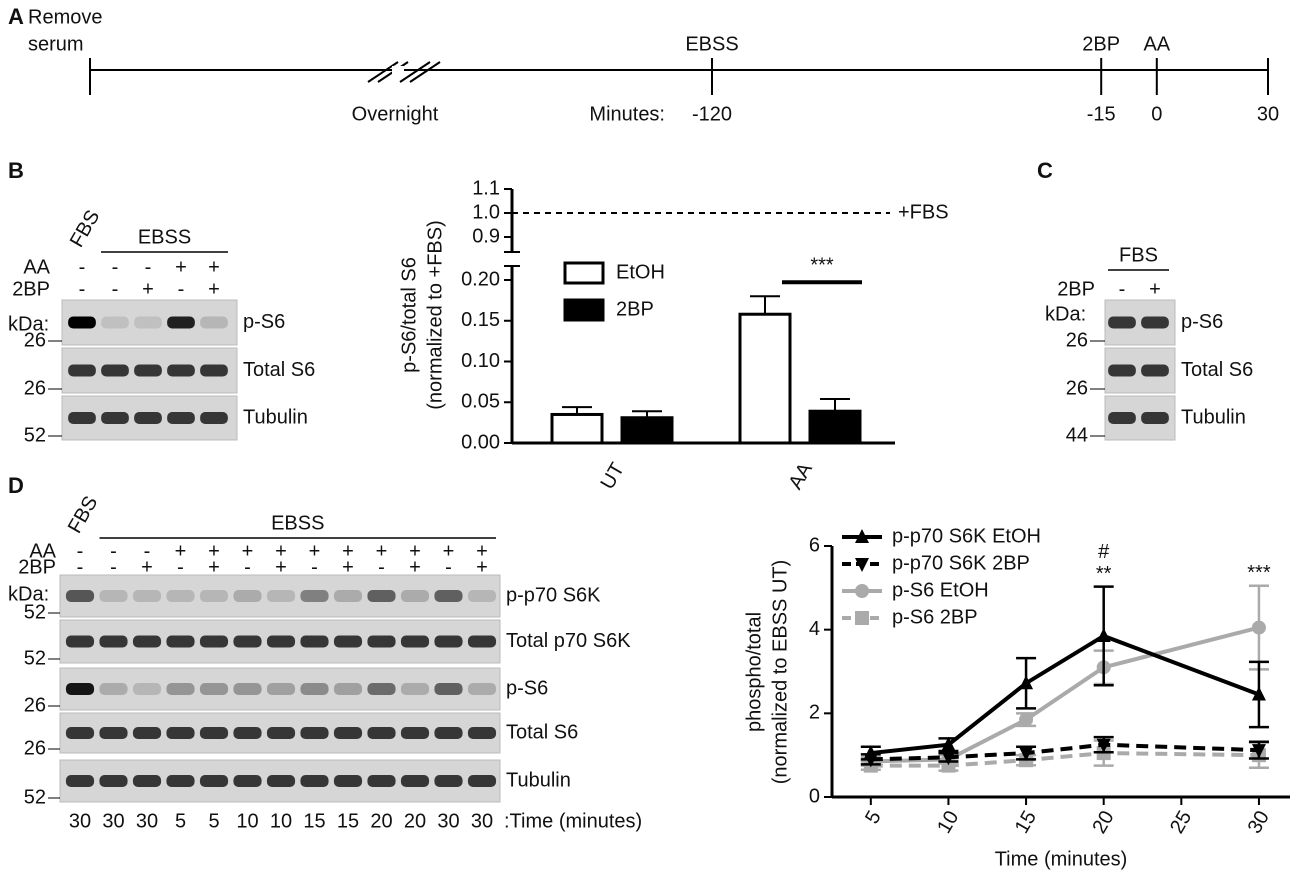  What do you see at coordinates (65, 17) in the screenshot?
I see `start-label: Remove` at bounding box center [65, 17].